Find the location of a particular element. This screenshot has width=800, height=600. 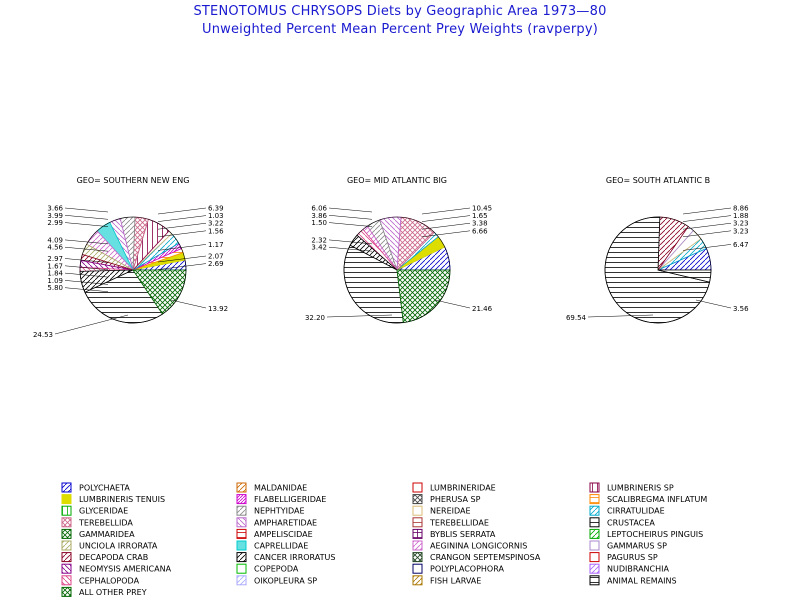

legend-item-caprellidae: CAPRELLIDAE is located at coordinates (272, 545).